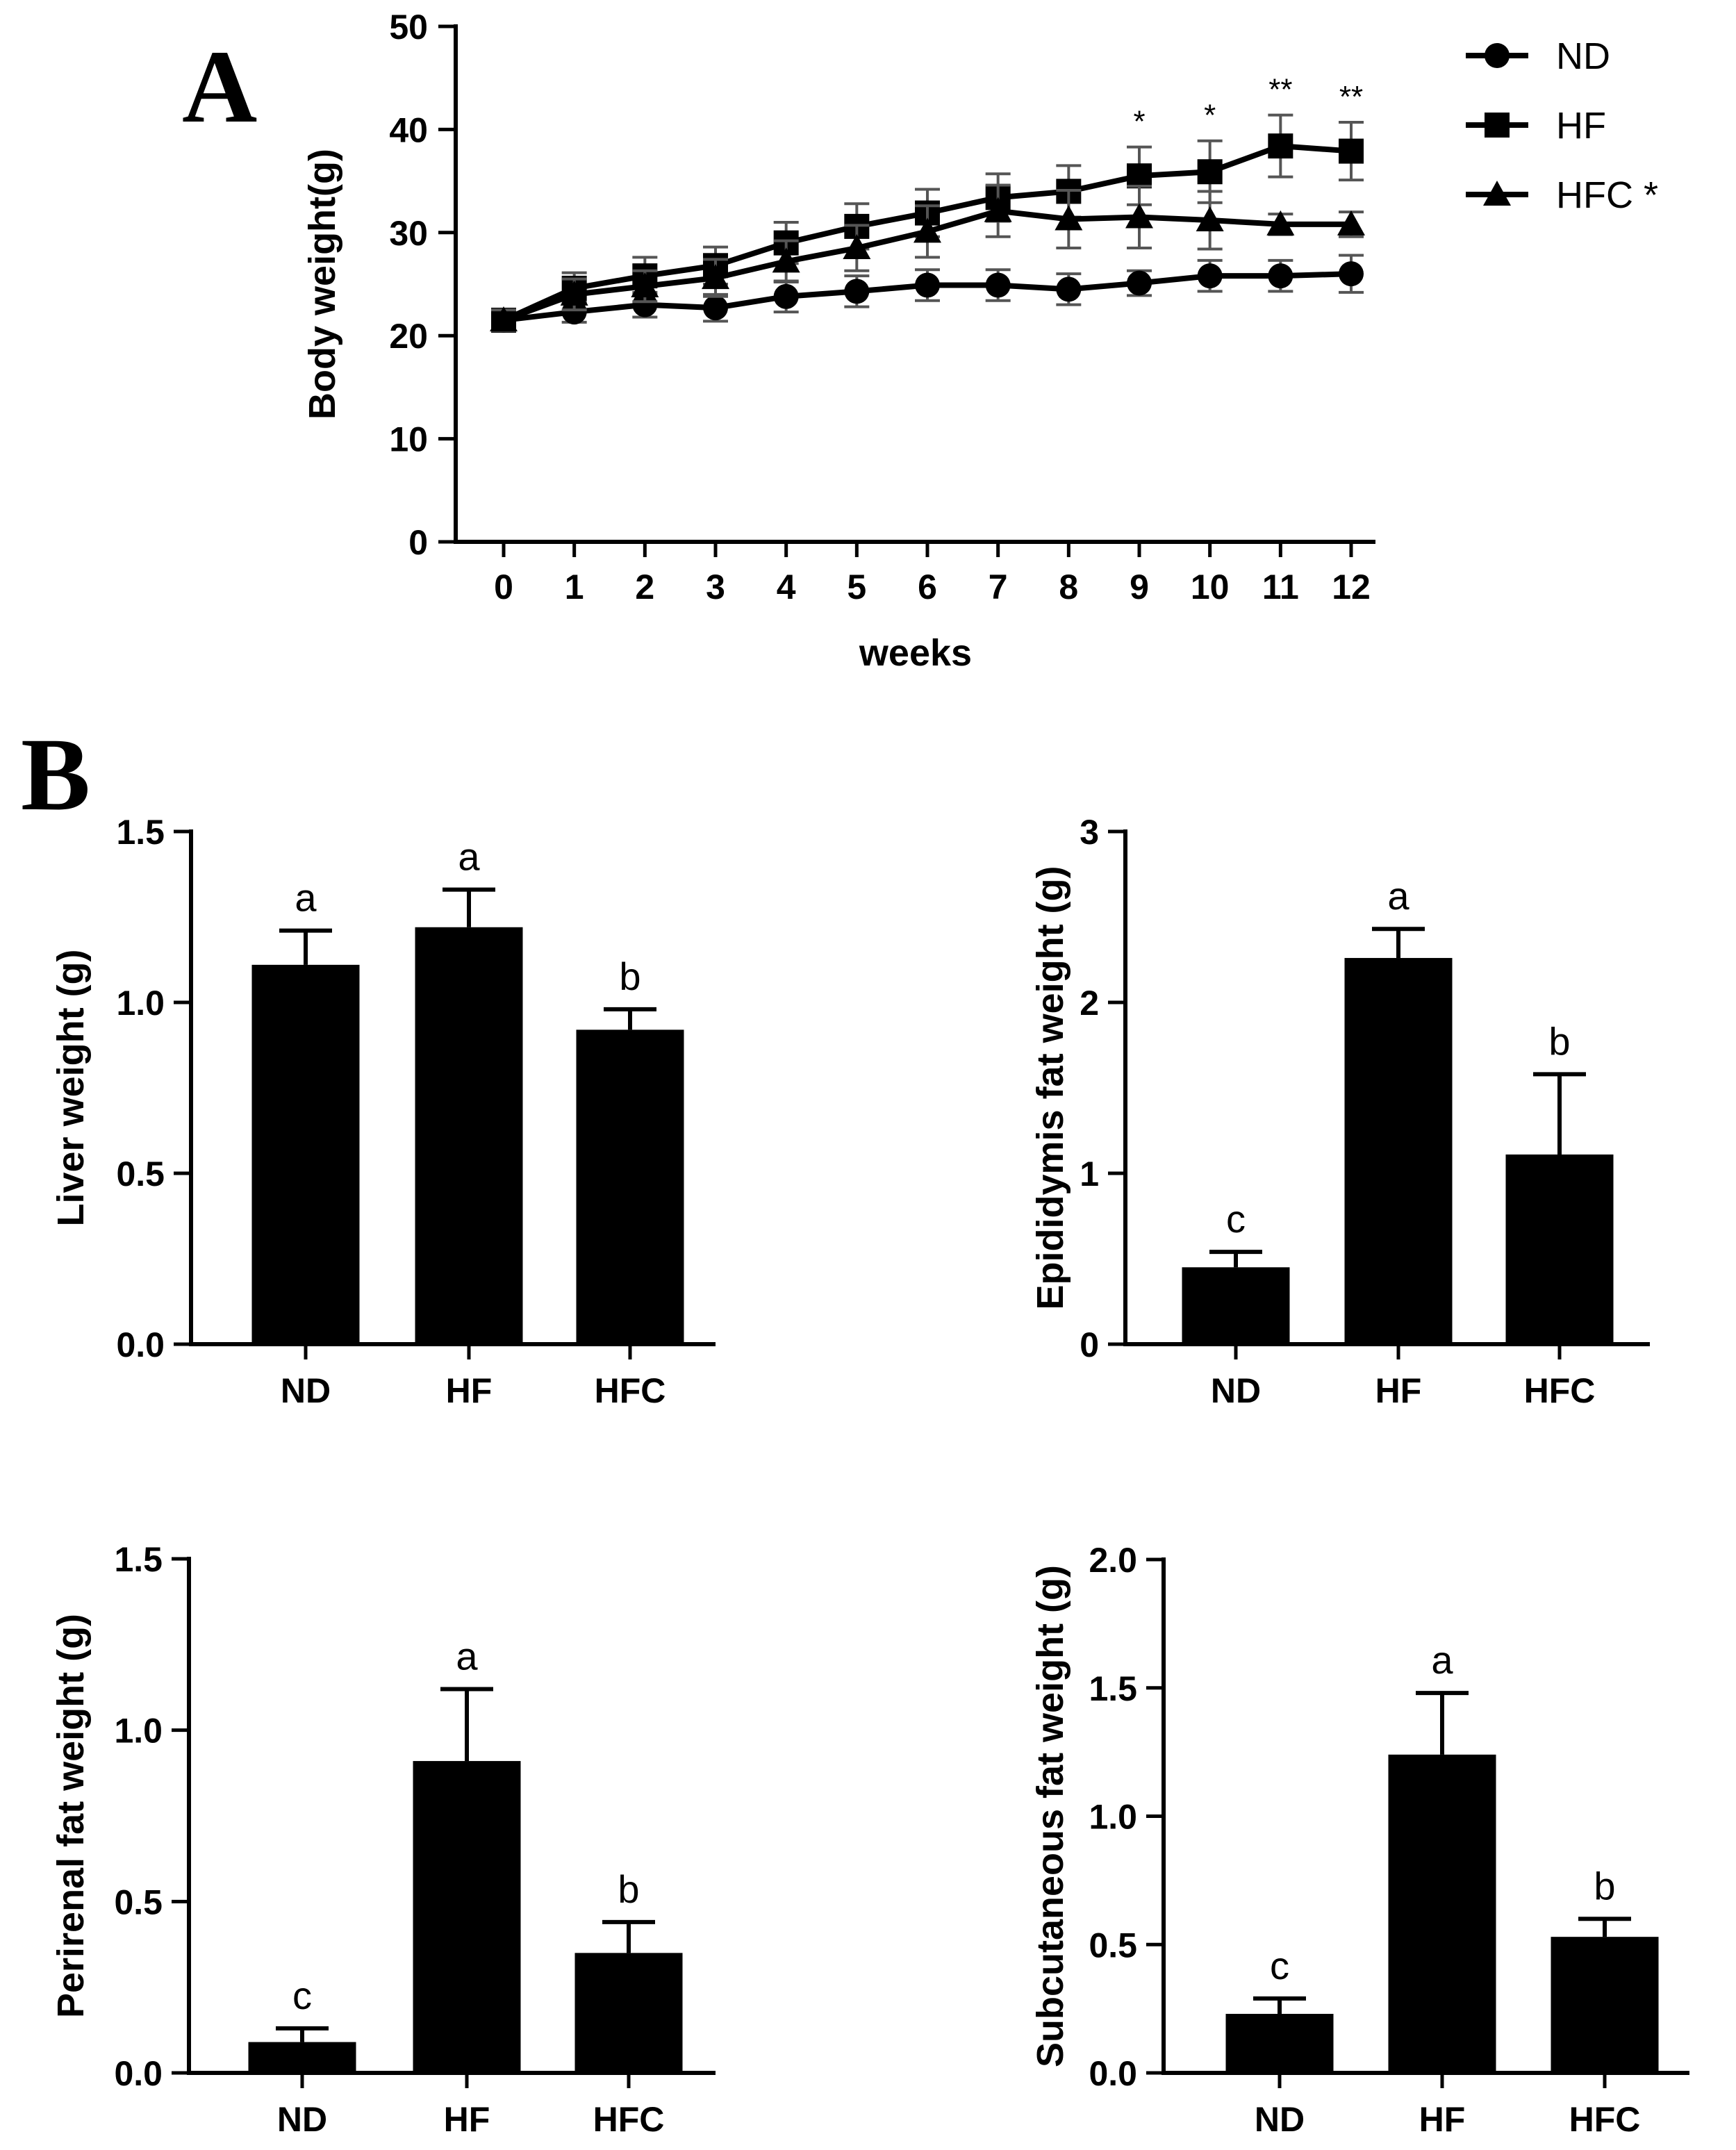 The image size is (1736, 2150). What do you see at coordinates (71, 1816) in the screenshot?
I see `y-axis-title: Perirenal fat weight (g)` at bounding box center [71, 1816].